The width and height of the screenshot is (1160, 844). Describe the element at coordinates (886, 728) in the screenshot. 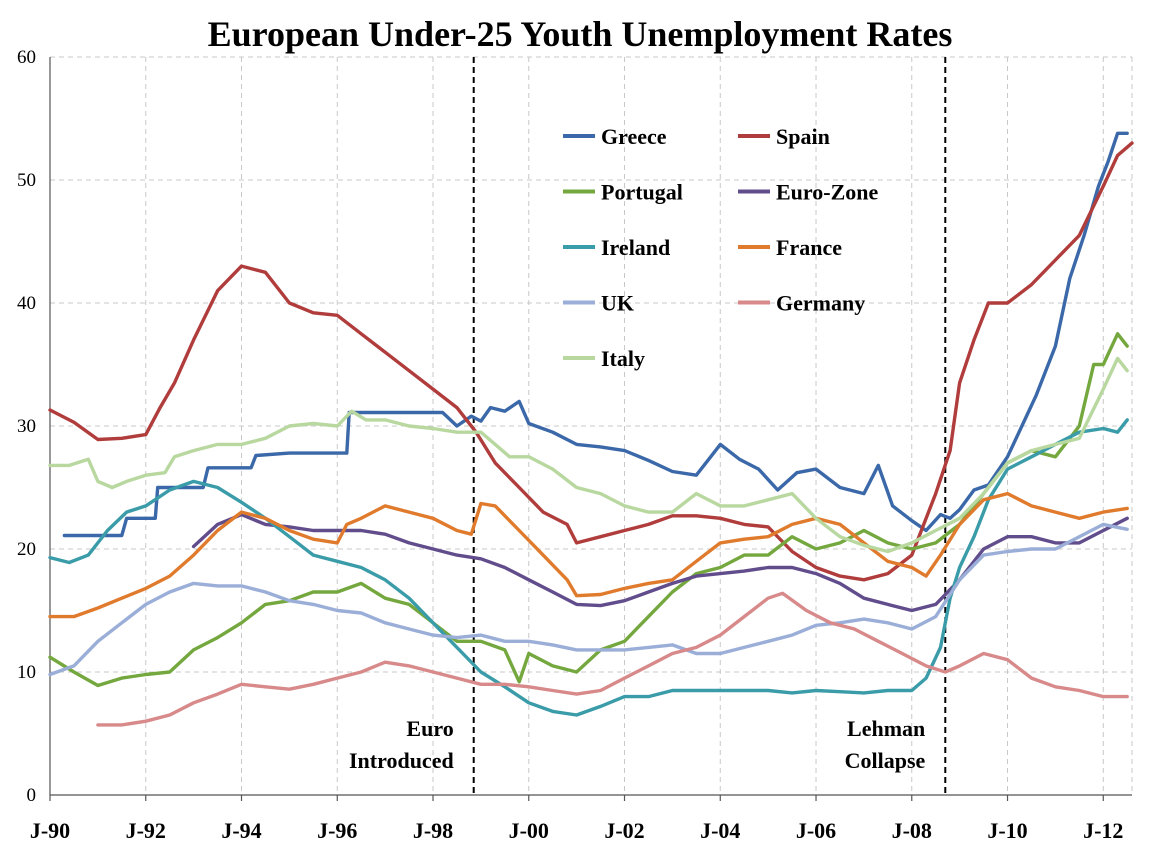

I see `event-label: Lehman` at that location.